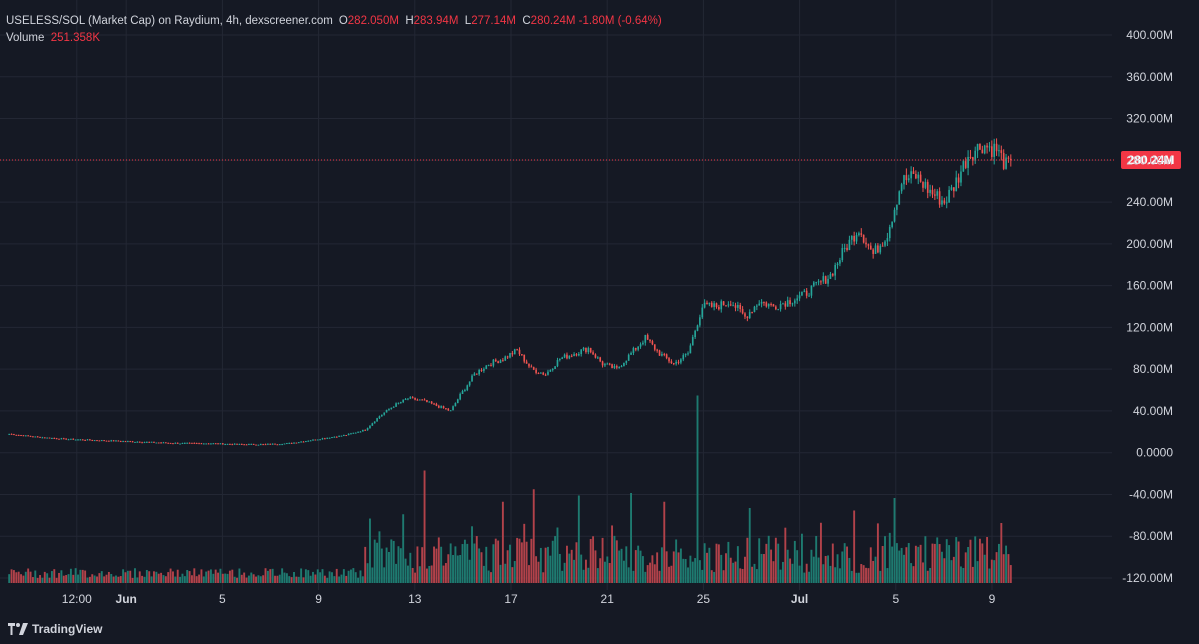  I want to click on y-tick-label: 0.0000, so click(1154, 453).